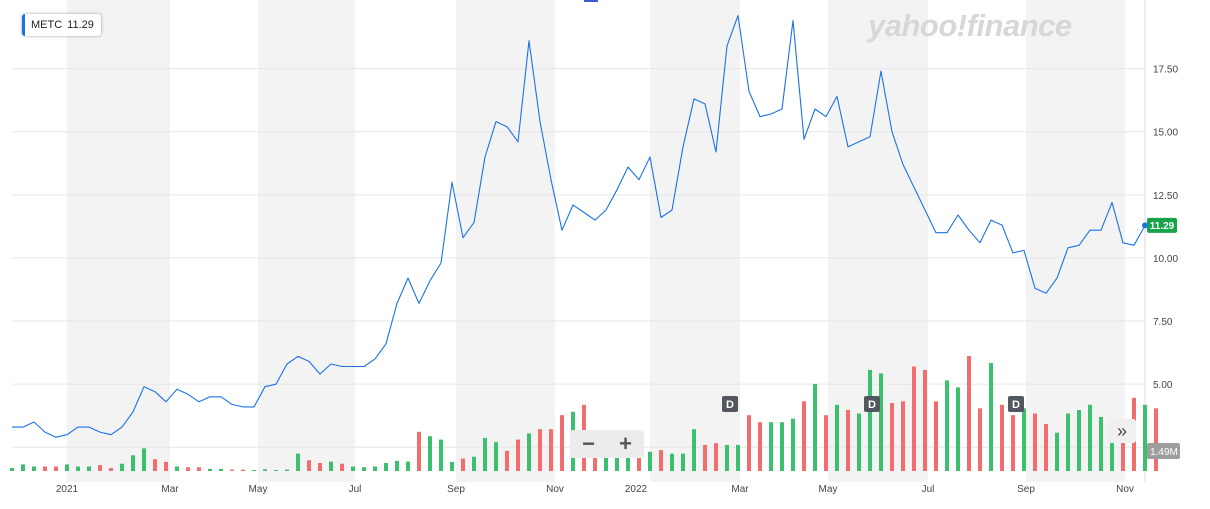  Describe the element at coordinates (47, 25) in the screenshot. I see `ticker-symbol: METC` at that location.